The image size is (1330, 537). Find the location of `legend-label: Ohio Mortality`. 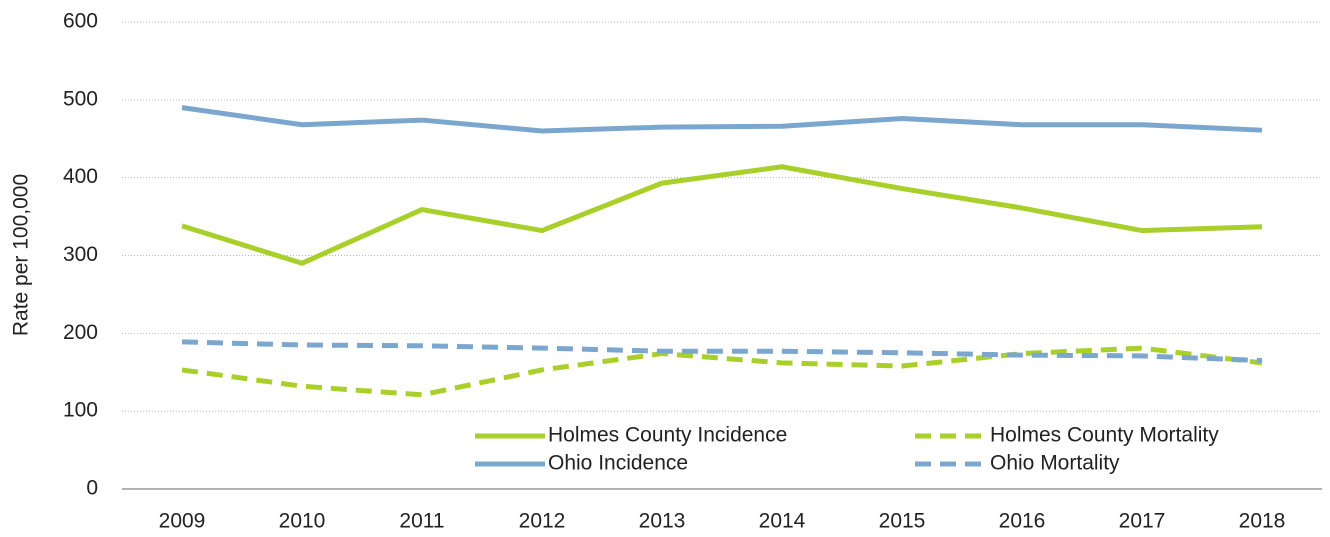

legend-label: Ohio Mortality is located at coordinates (1055, 463).